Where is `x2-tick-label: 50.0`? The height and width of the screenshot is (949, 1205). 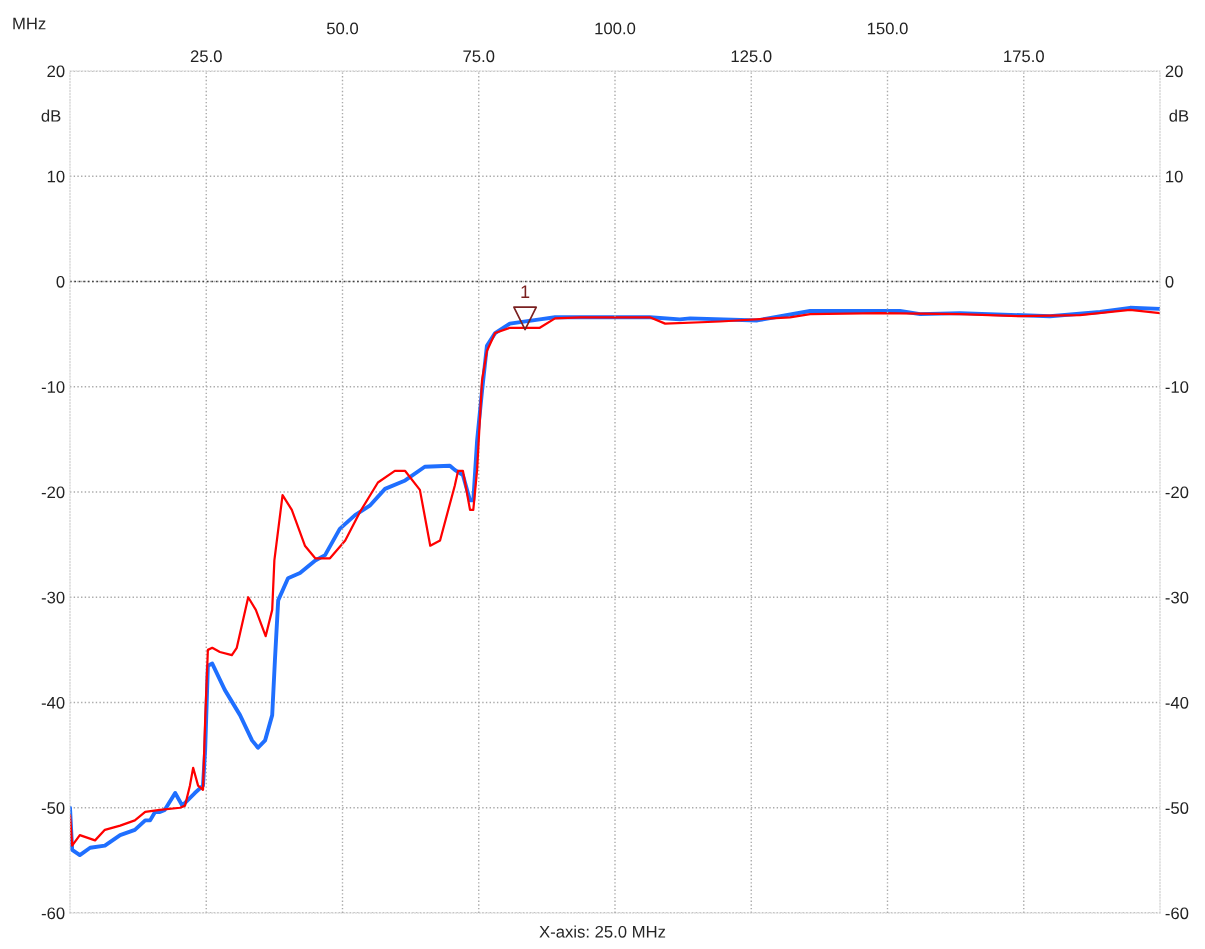
x2-tick-label: 50.0 is located at coordinates (342, 28).